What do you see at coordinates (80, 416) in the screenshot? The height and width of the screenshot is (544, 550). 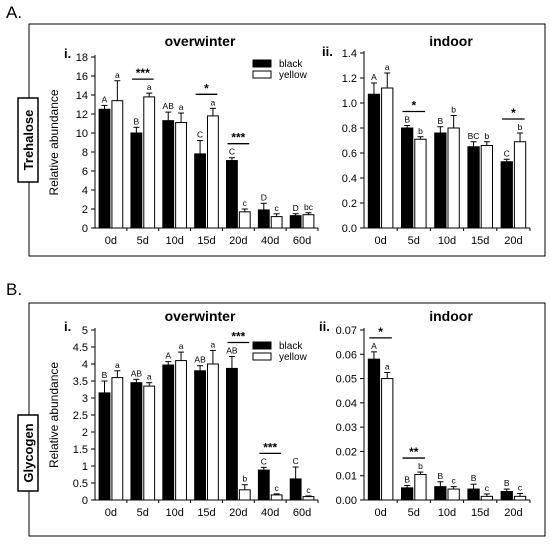 I see `y-tick-label: 2.5` at bounding box center [80, 416].